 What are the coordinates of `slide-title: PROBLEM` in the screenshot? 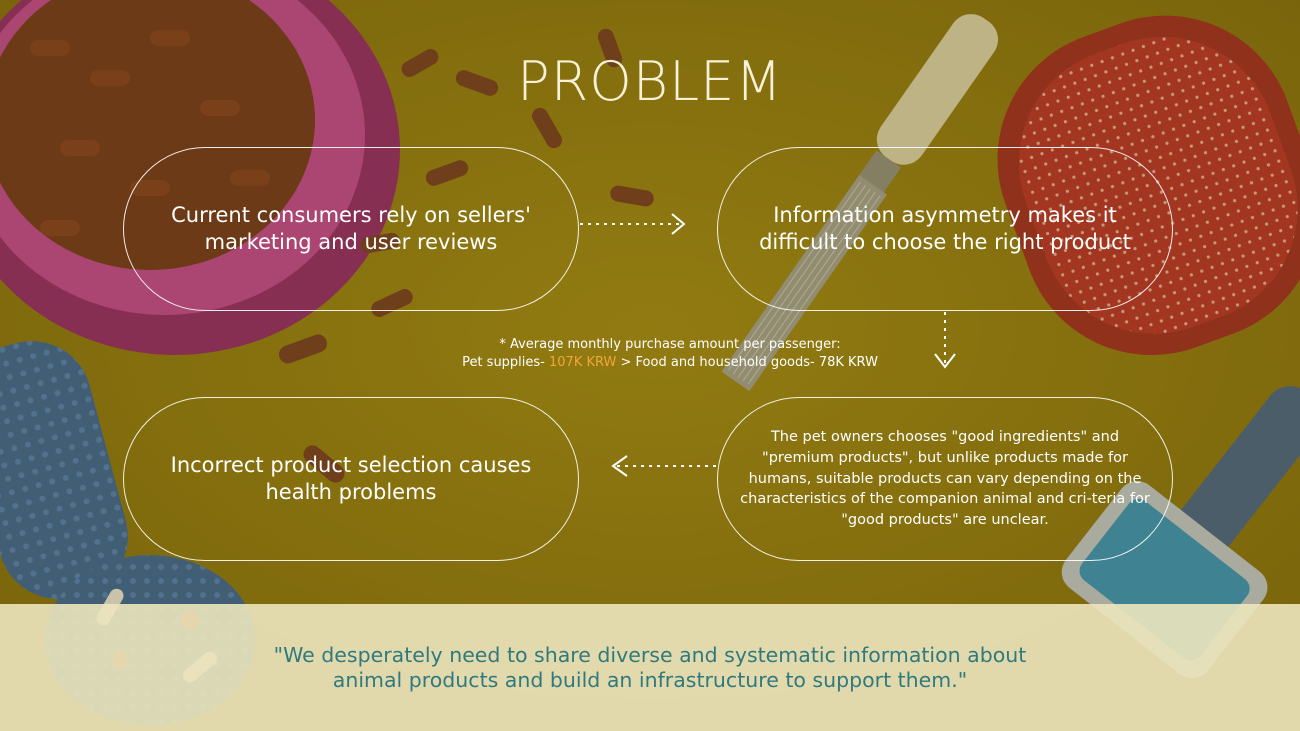 It's located at (650, 81).